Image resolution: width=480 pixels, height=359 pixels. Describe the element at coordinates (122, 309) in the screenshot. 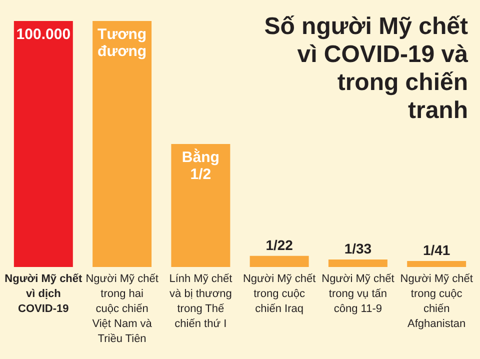

I see `x-tick-label: Người Mỹ chết trong hai cuộc chiến Việt Nam và Triều Tiên` at that location.